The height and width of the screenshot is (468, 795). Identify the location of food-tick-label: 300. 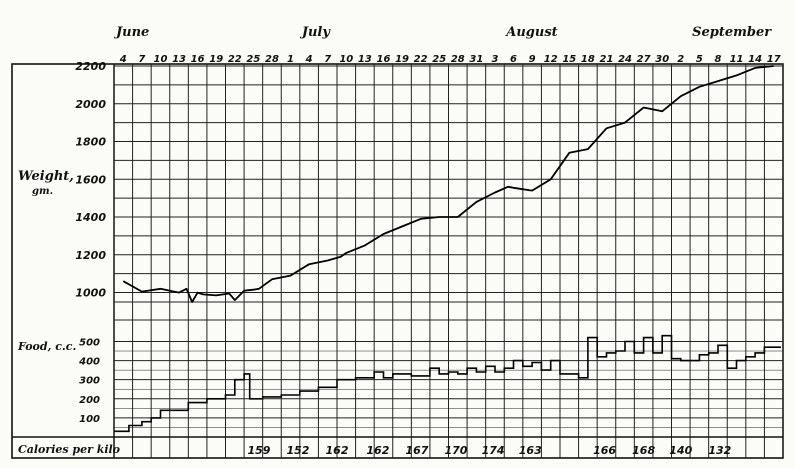
(89, 381).